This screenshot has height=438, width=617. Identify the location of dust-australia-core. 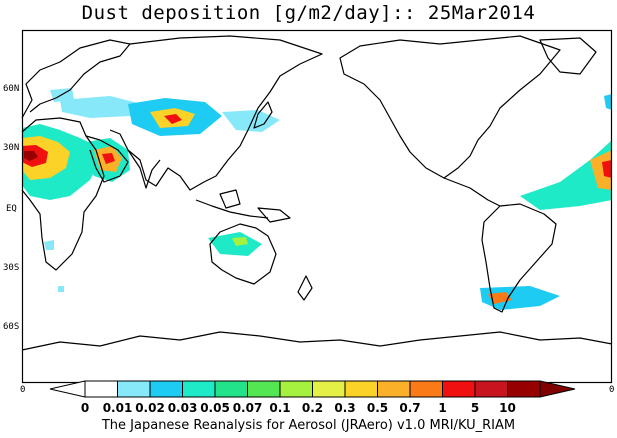
(240, 241).